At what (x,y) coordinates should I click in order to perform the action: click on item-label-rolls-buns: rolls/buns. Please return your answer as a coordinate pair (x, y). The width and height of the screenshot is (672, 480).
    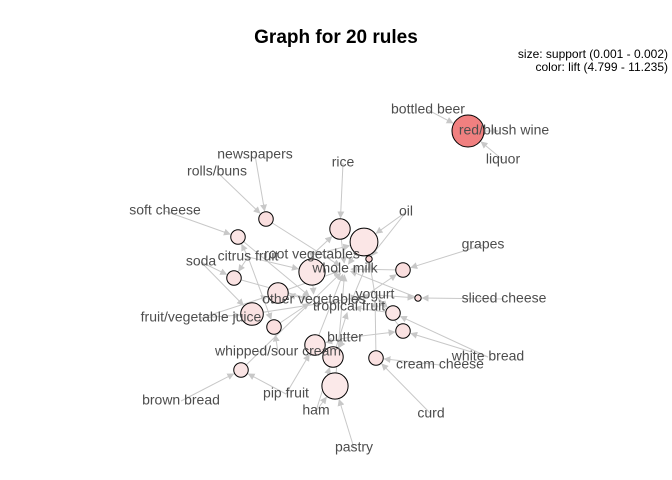
    Looking at the image, I should click on (217, 171).